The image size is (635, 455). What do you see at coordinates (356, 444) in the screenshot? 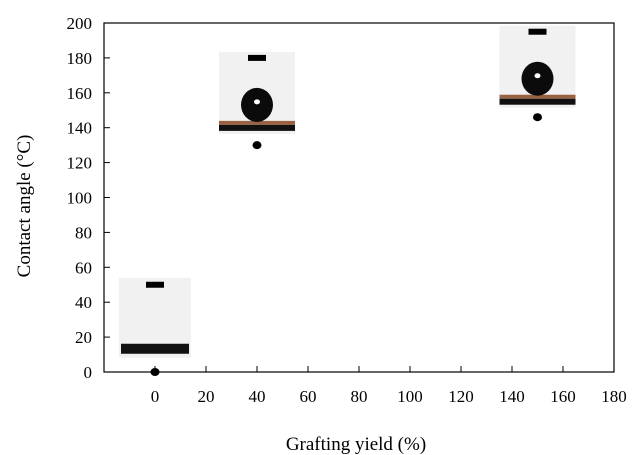
I see `x-axis-title: Grafting yield (%)` at bounding box center [356, 444].